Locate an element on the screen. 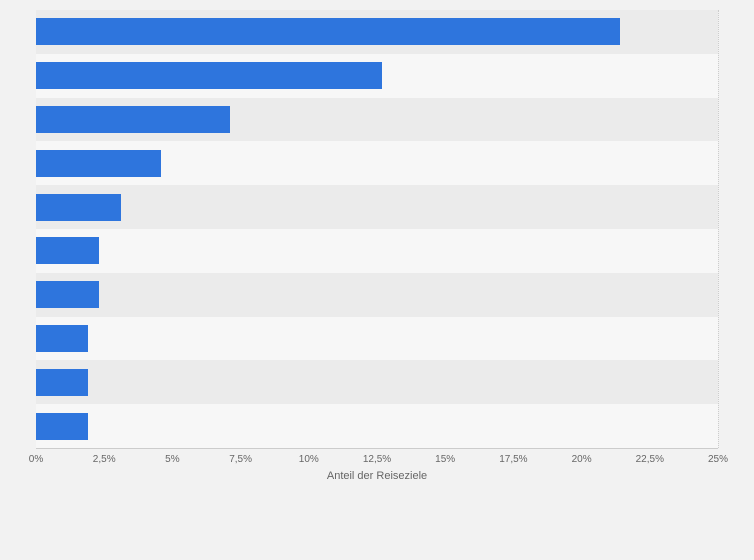 Image resolution: width=754 pixels, height=560 pixels. x-axis-tick-label: 7,5% is located at coordinates (240, 459).